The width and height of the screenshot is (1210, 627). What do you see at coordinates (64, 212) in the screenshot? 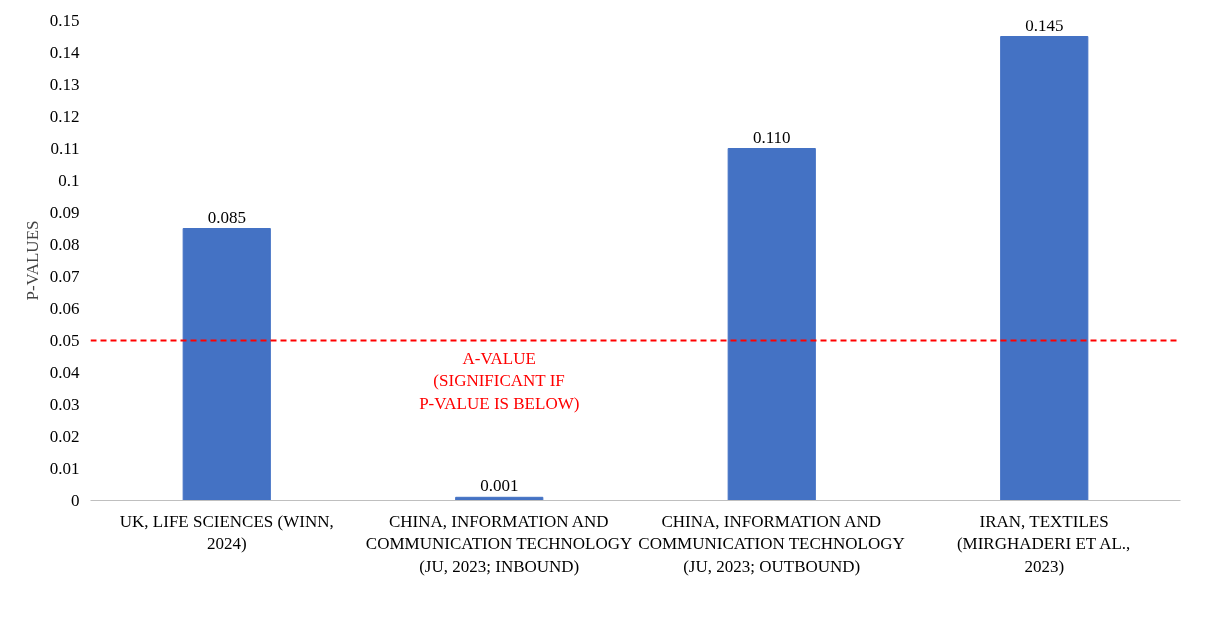
I see `y-tick-label: 0.09` at bounding box center [64, 212].